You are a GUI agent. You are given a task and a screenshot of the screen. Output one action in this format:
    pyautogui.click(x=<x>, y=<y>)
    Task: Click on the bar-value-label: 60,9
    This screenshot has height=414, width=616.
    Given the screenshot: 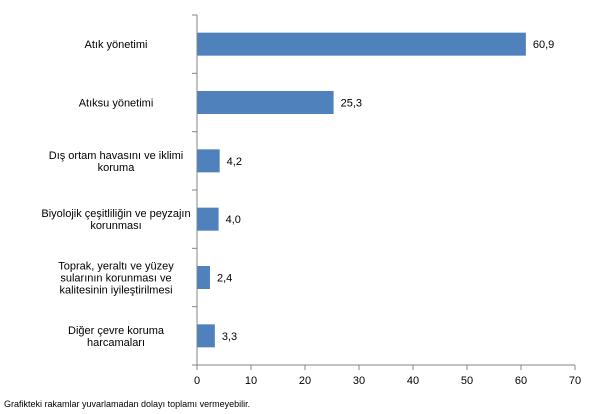 What is the action you would take?
    pyautogui.click(x=543, y=45)
    